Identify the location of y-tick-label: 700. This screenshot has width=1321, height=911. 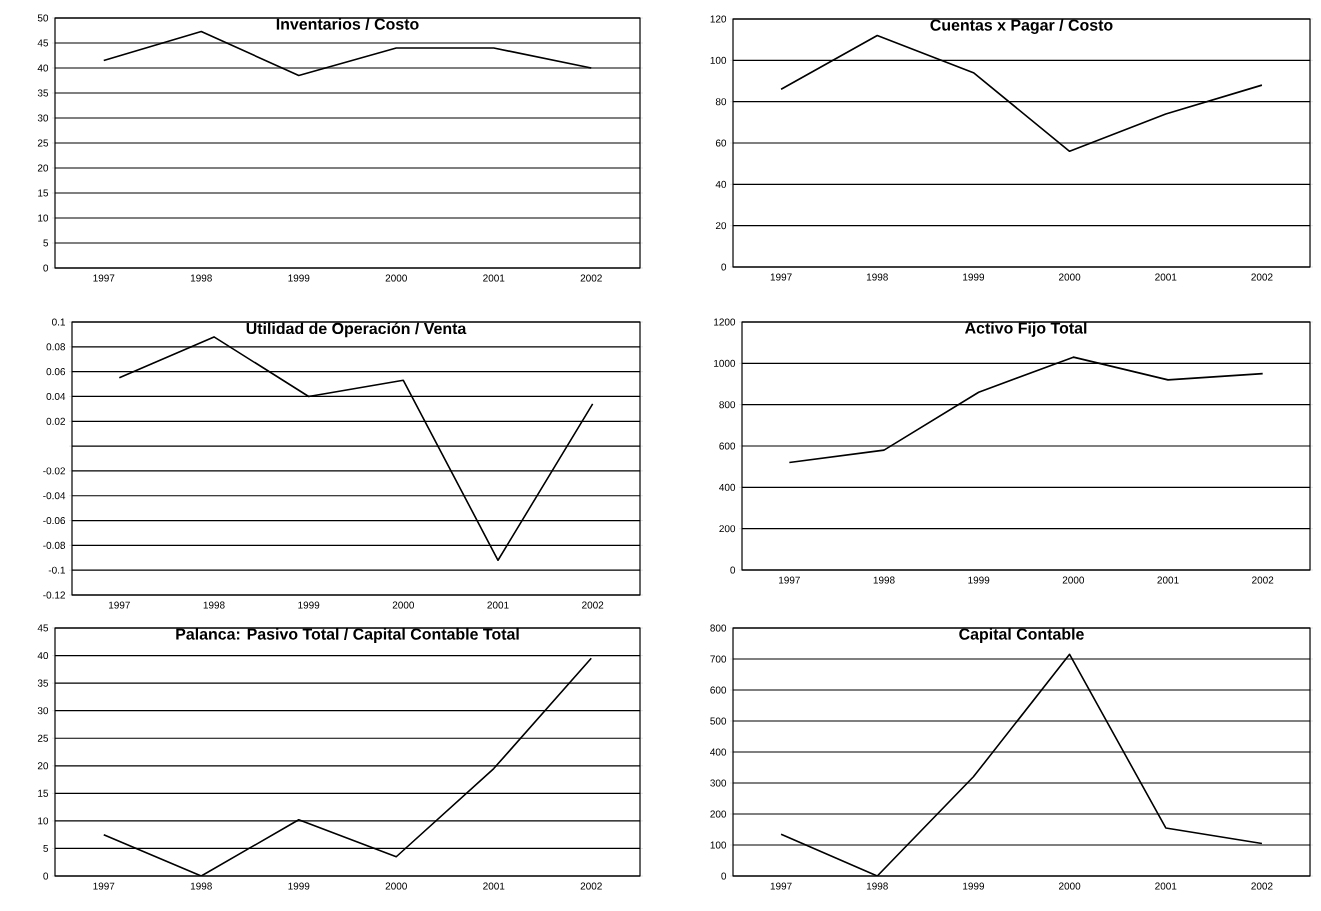
(718, 659).